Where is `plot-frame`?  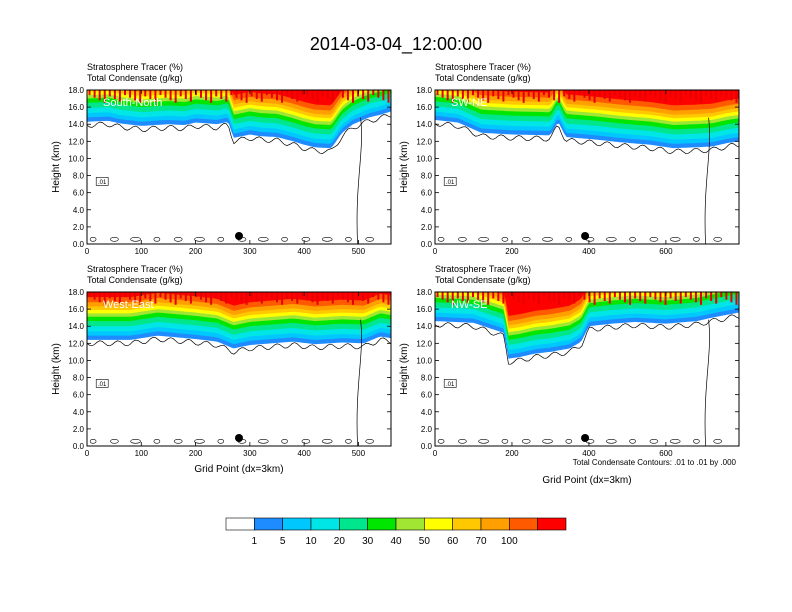 plot-frame is located at coordinates (587, 167).